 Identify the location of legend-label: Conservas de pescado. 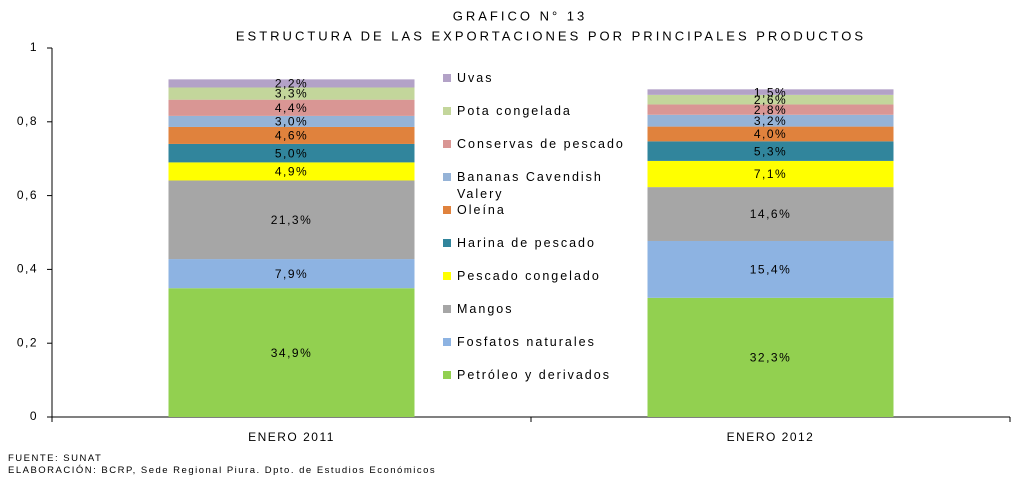
(541, 144).